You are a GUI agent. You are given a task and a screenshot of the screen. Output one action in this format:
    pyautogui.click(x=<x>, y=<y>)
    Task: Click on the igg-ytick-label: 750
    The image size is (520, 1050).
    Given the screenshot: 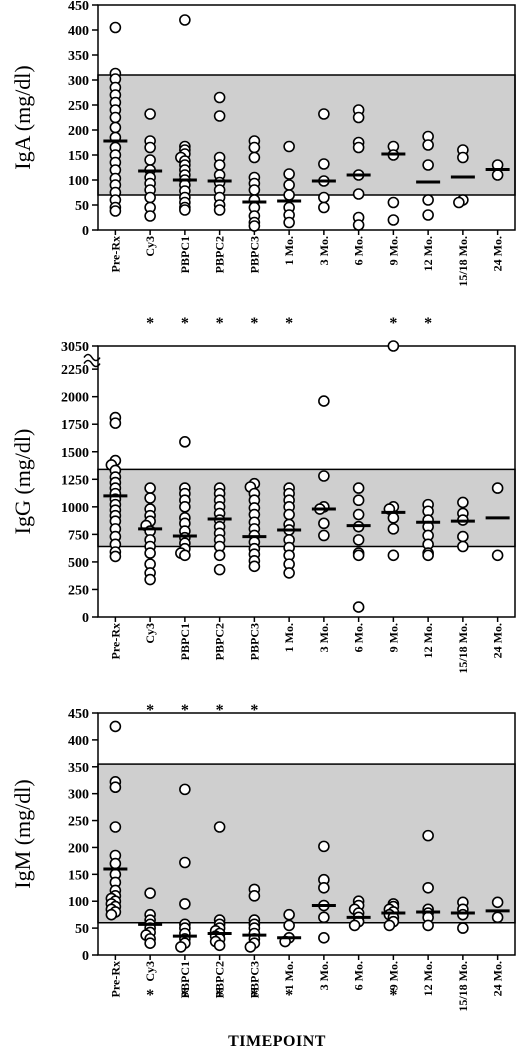 What is the action you would take?
    pyautogui.click(x=78, y=535)
    